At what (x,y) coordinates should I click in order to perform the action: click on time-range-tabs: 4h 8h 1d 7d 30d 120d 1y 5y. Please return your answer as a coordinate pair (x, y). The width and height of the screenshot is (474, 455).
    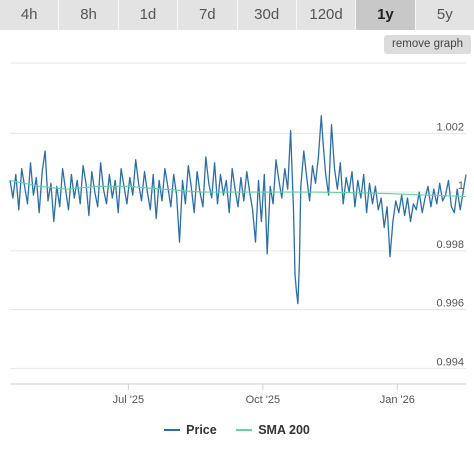
    Looking at the image, I should click on (237, 15).